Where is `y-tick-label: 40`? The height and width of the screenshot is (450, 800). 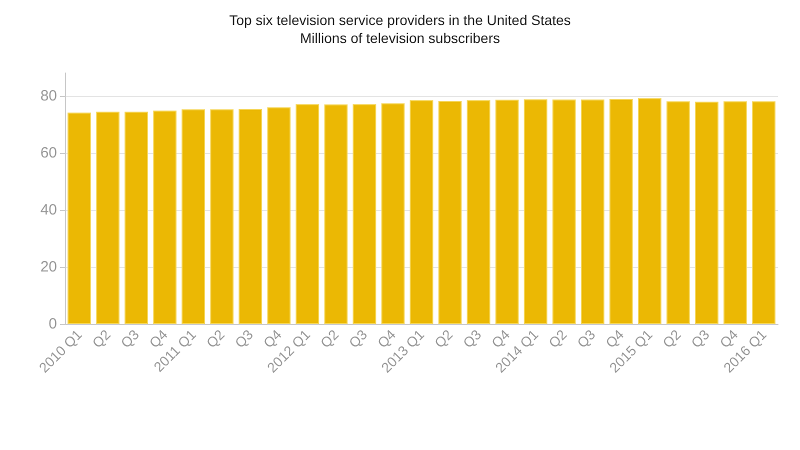 y-tick-label: 40 is located at coordinates (48, 209).